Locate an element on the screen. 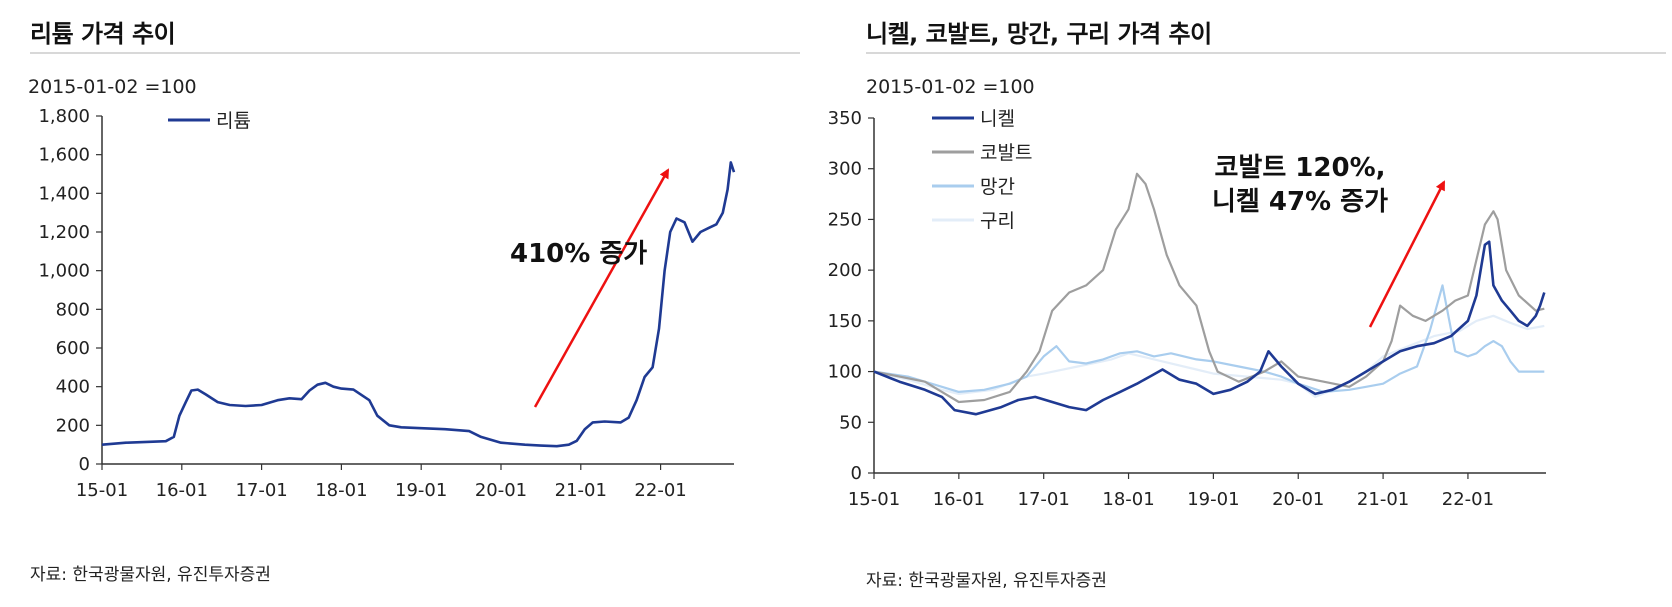  y-tick-label: 1,600 is located at coordinates (64, 155).